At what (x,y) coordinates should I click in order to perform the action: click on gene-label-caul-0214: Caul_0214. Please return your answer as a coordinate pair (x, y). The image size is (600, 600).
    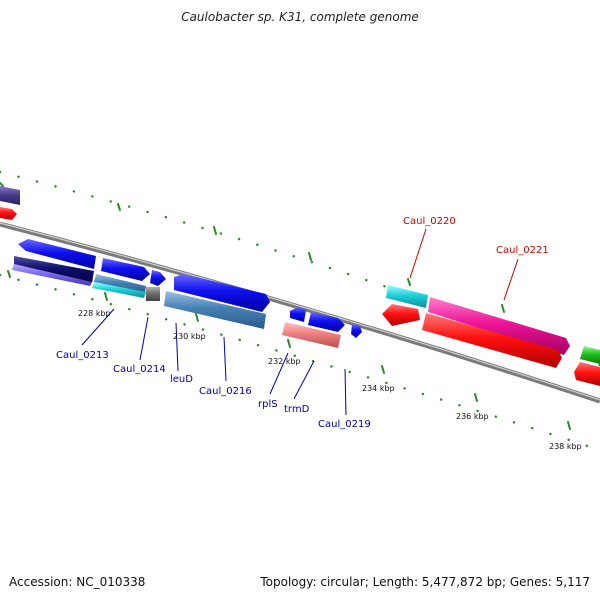
    Looking at the image, I should click on (139, 369).